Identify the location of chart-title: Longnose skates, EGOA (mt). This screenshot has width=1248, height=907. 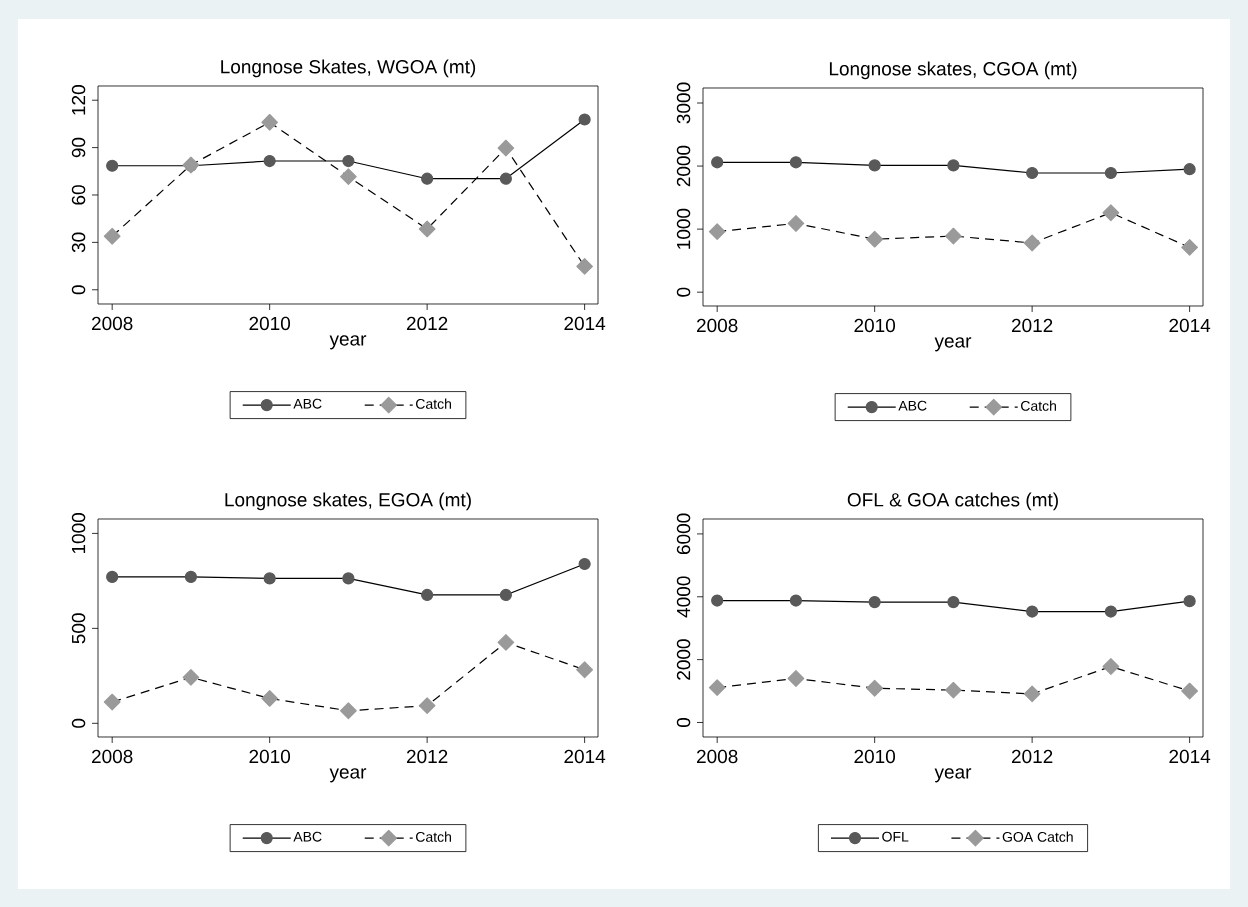
(348, 501).